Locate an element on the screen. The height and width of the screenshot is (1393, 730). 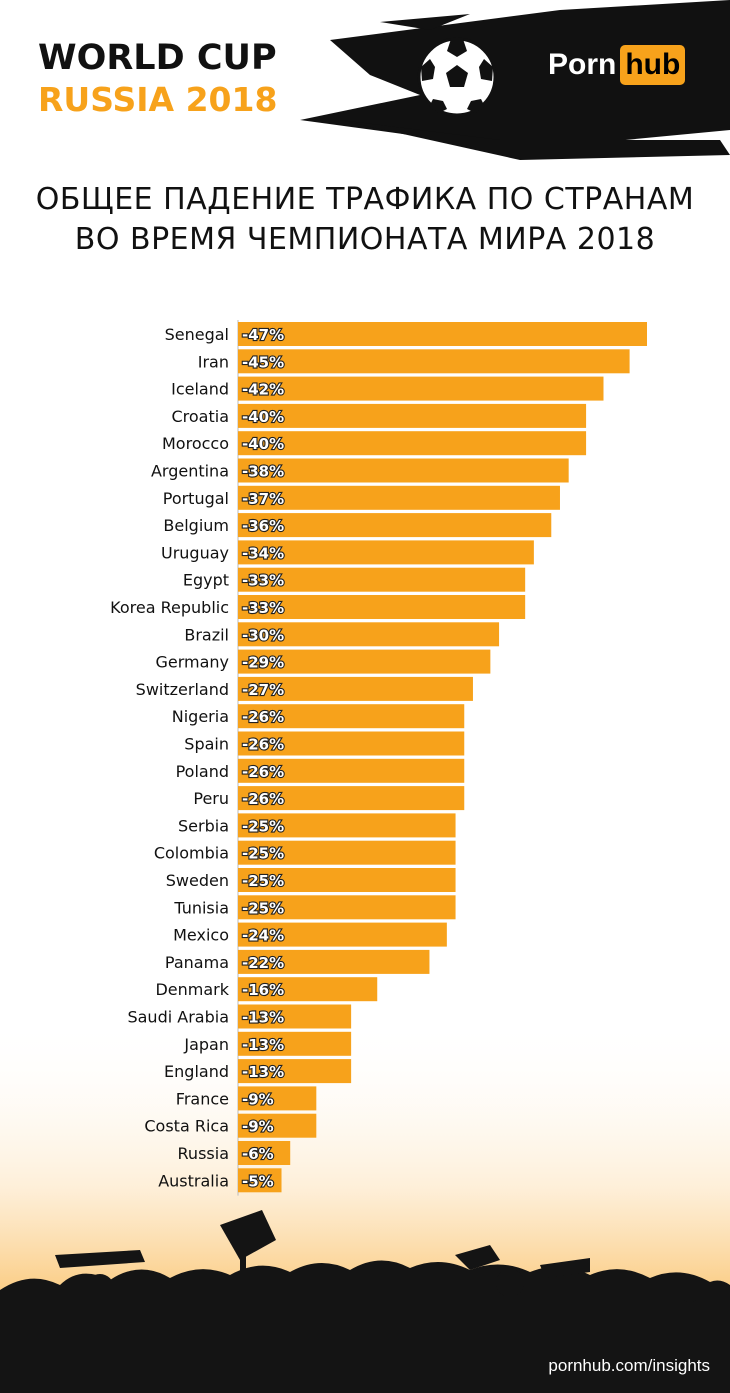
data-label: -30% is located at coordinates (263, 635).